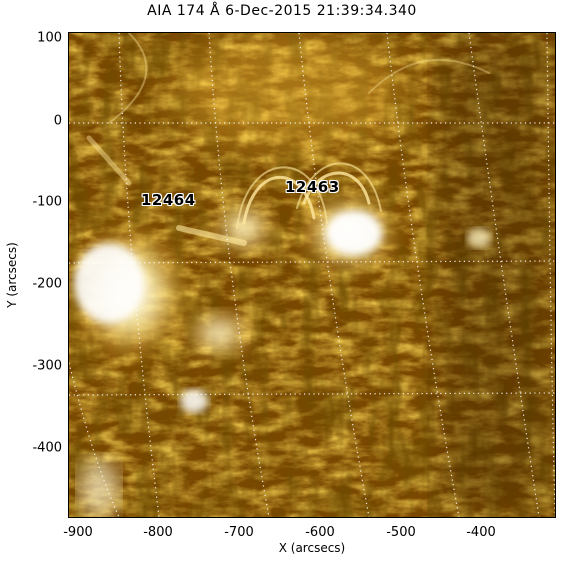 This screenshot has height=564, width=564. What do you see at coordinates (320, 532) in the screenshot?
I see `x-tick-label: -600` at bounding box center [320, 532].